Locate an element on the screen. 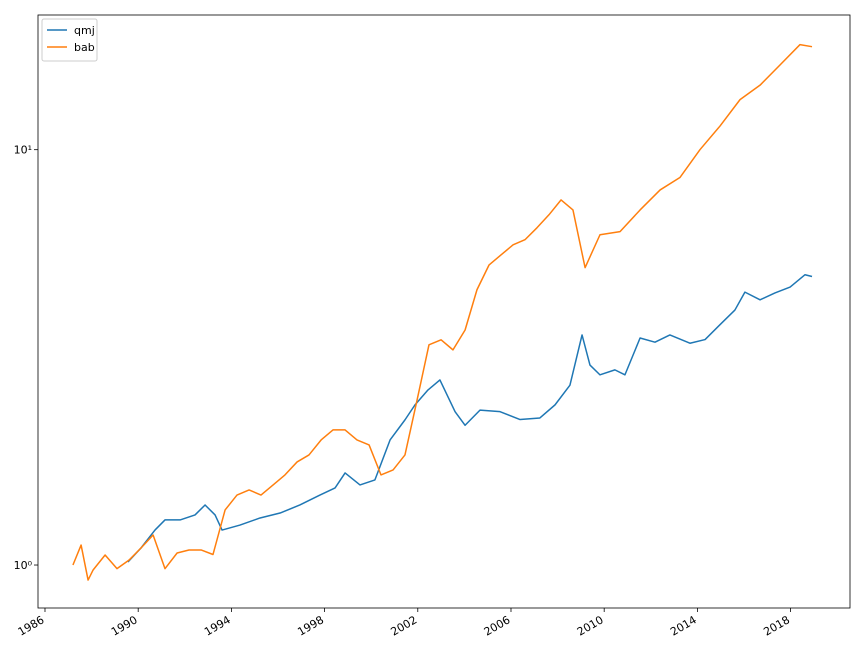 The height and width of the screenshot is (648, 864). y-tick-label: 10⁰ is located at coordinates (23, 565).